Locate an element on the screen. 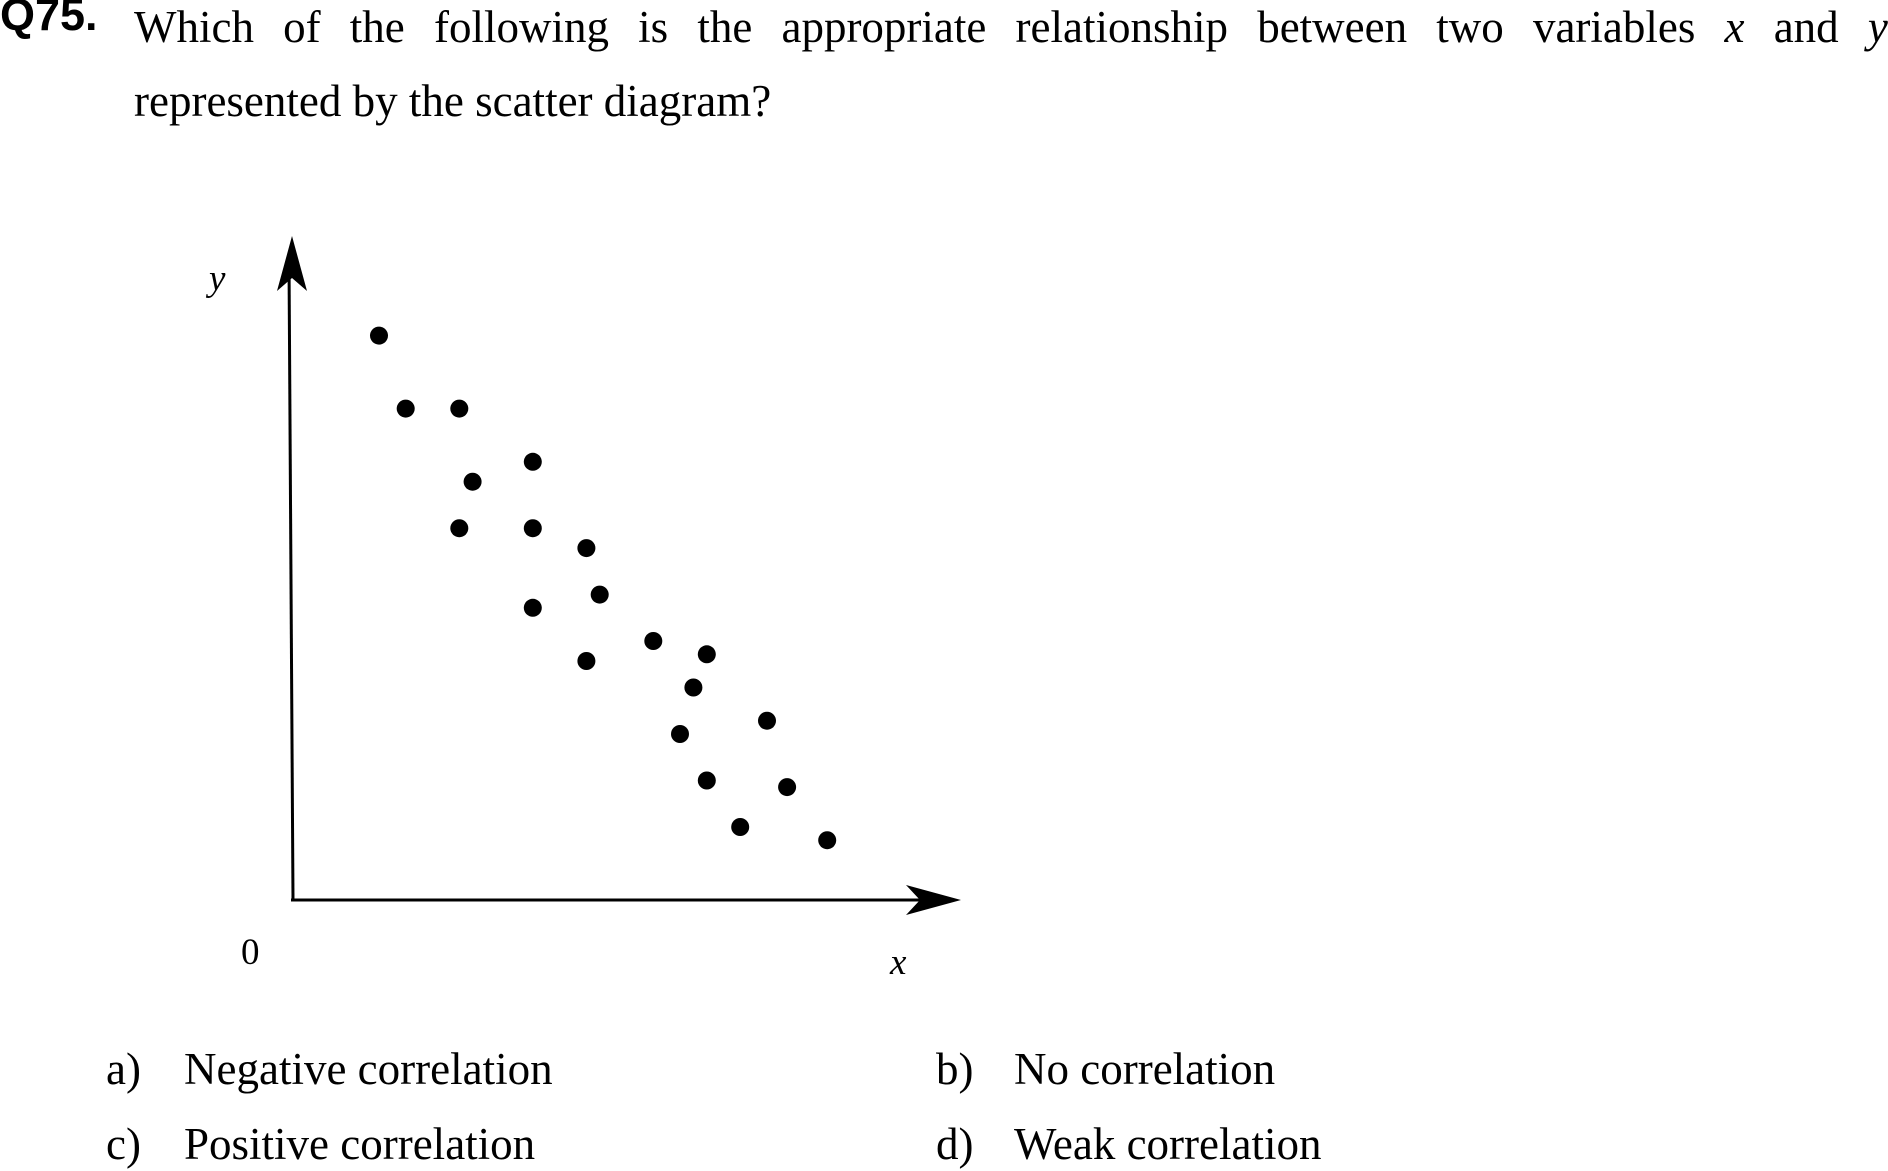 The width and height of the screenshot is (1888, 1171). option-c-letter: c) is located at coordinates (123, 1144).